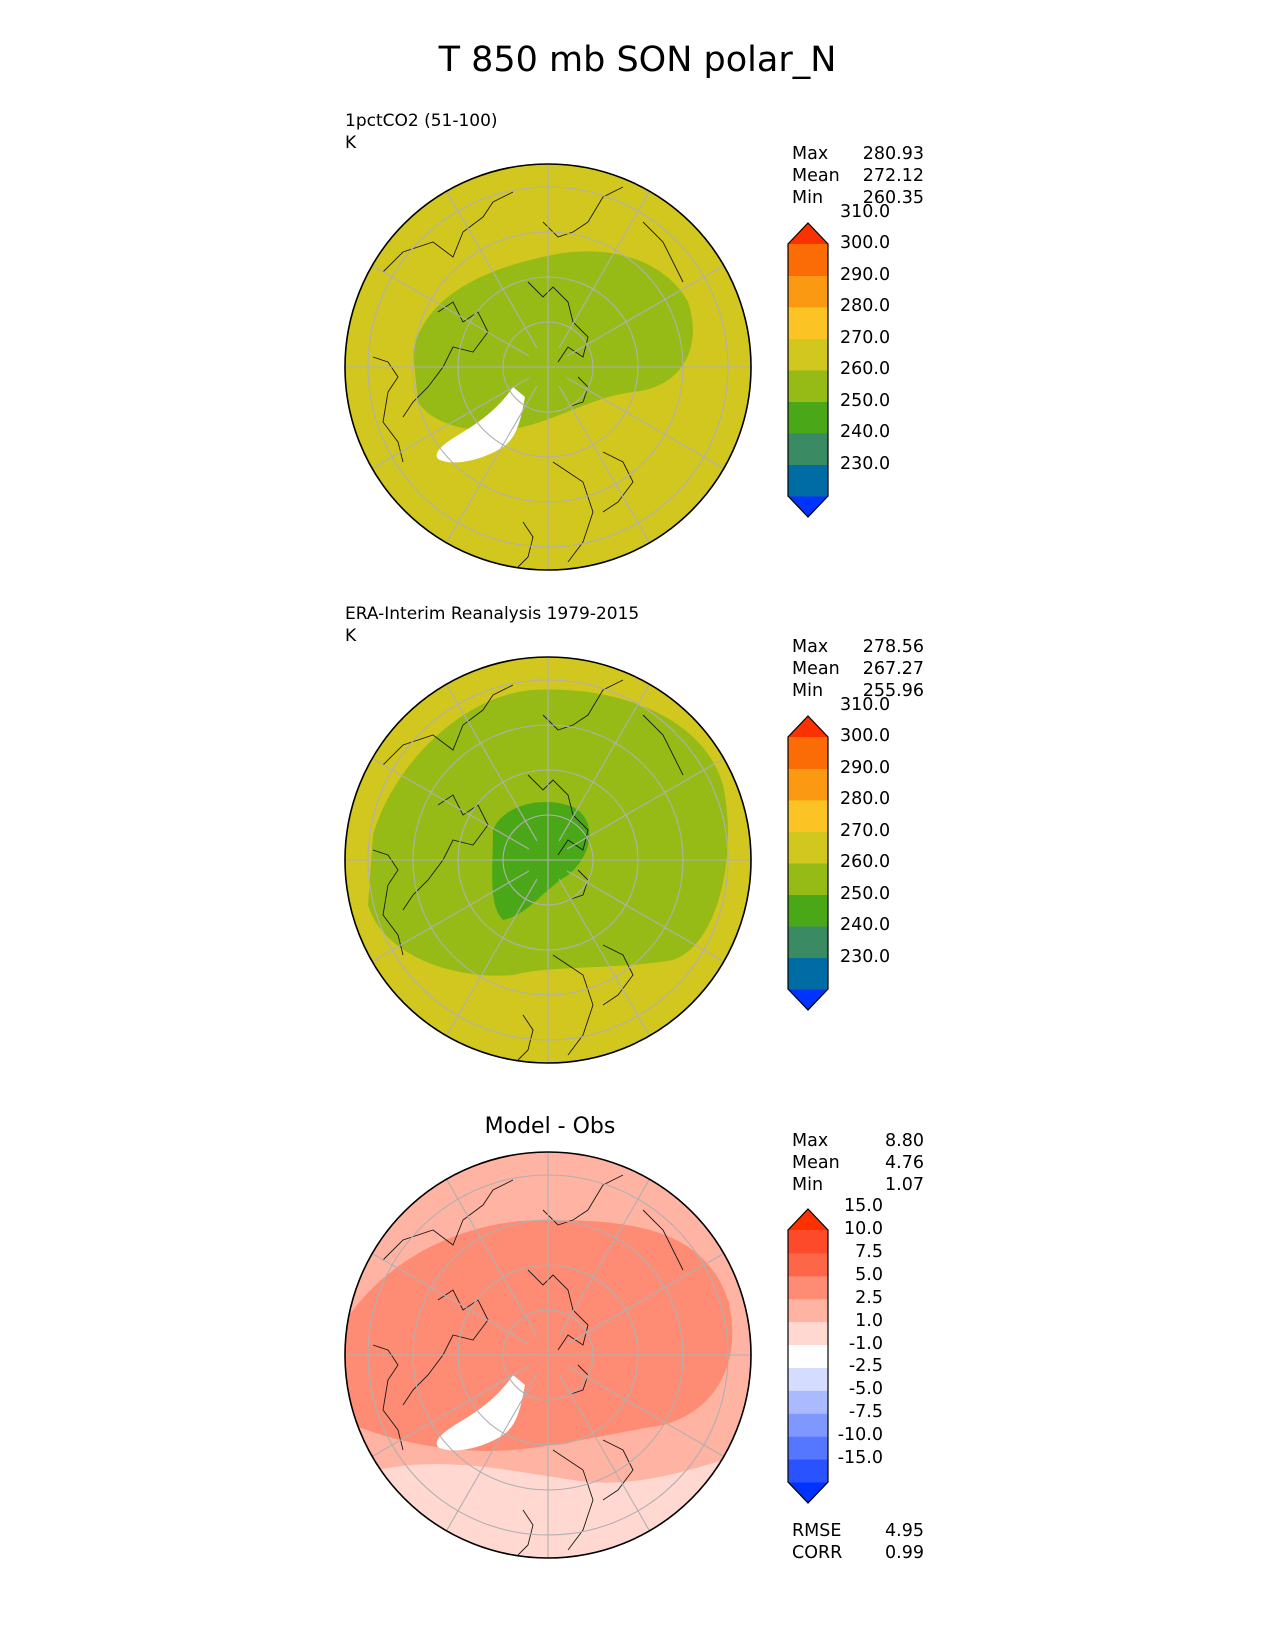  I want to click on stat-value: 8.80, so click(904, 1141).